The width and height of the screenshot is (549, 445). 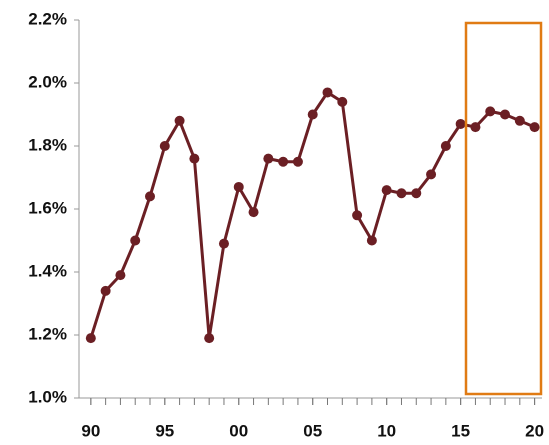 I want to click on highlight-box, so click(x=503, y=208).